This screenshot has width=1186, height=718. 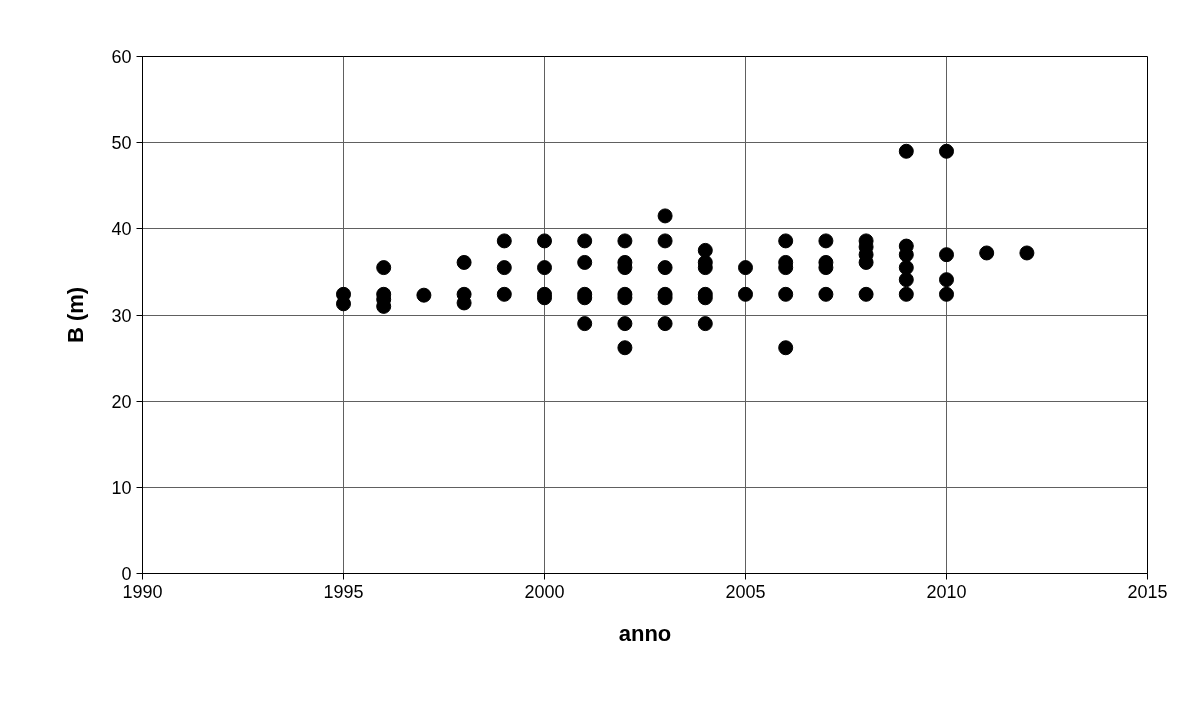 I want to click on y-tick-label: 0, so click(x=126, y=574).